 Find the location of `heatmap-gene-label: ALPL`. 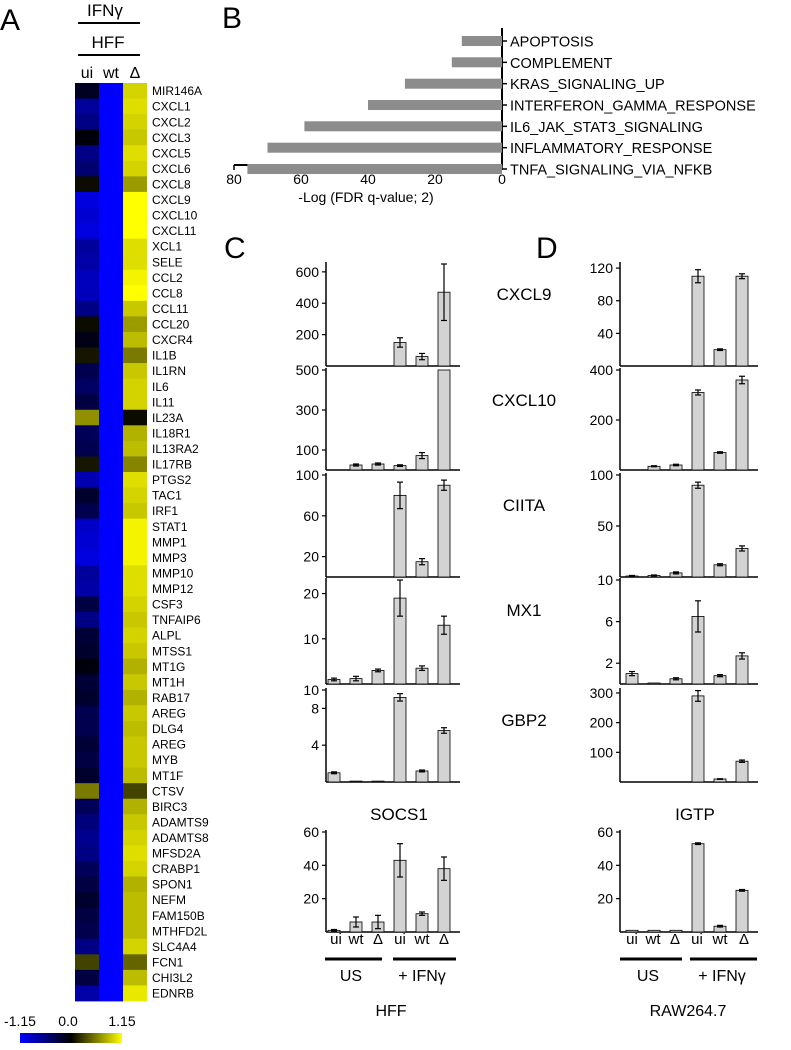

heatmap-gene-label: ALPL is located at coordinates (167, 636).